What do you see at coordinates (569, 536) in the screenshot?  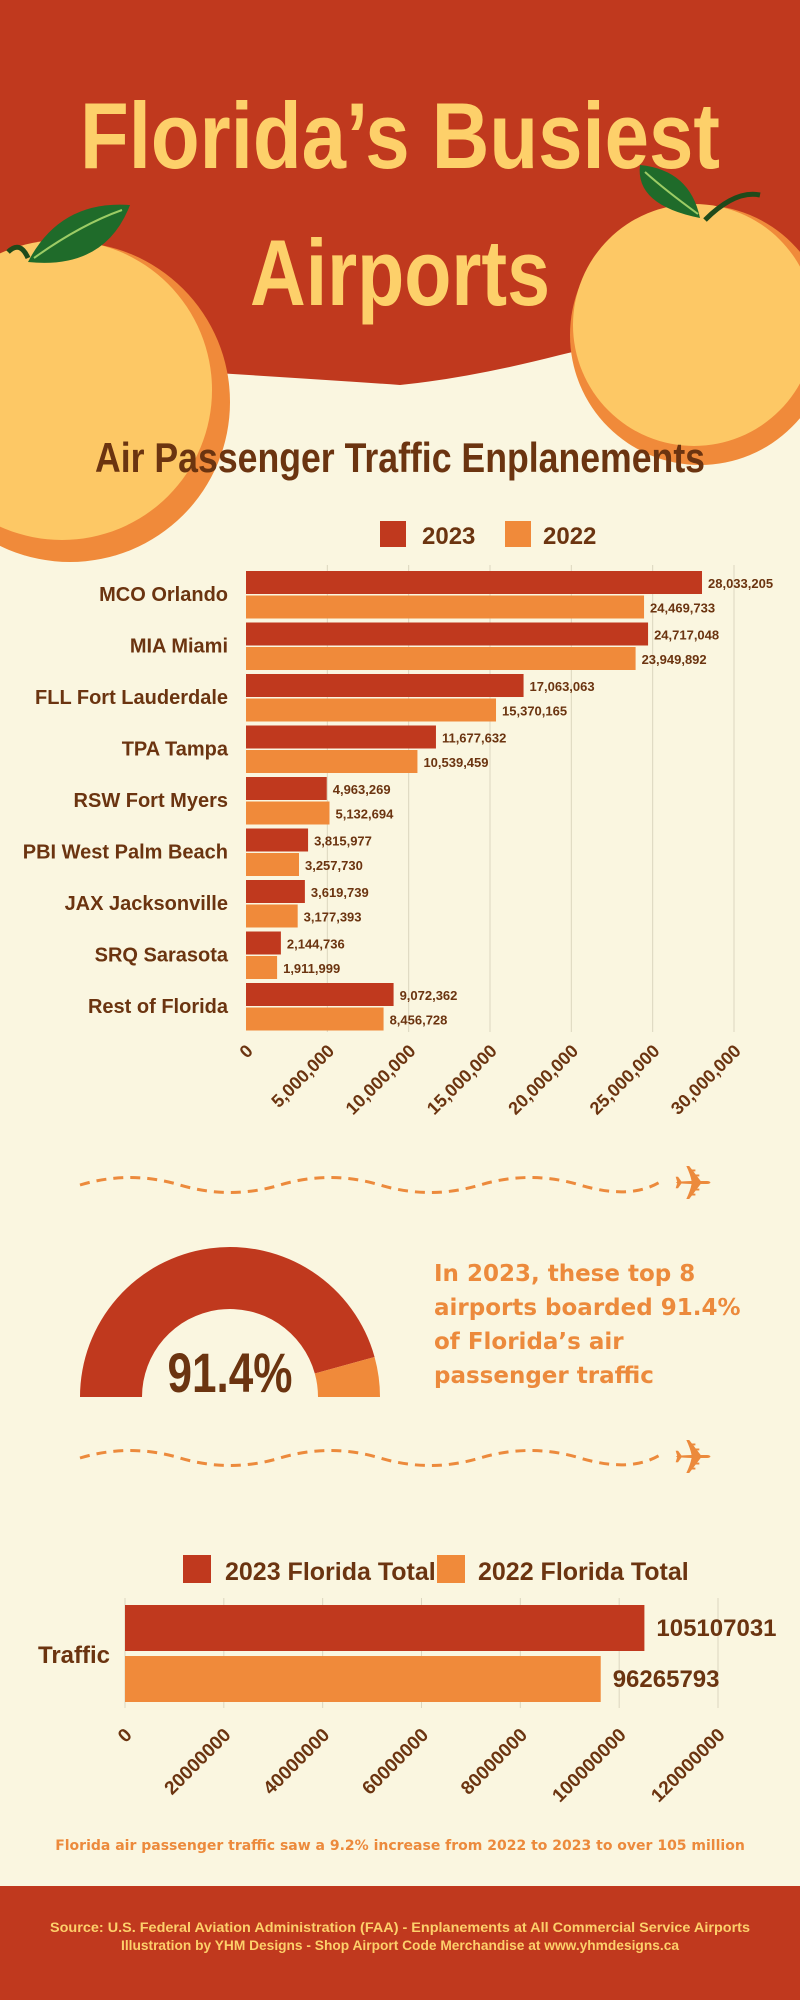 I see `legend-label-2022: 2022` at bounding box center [569, 536].